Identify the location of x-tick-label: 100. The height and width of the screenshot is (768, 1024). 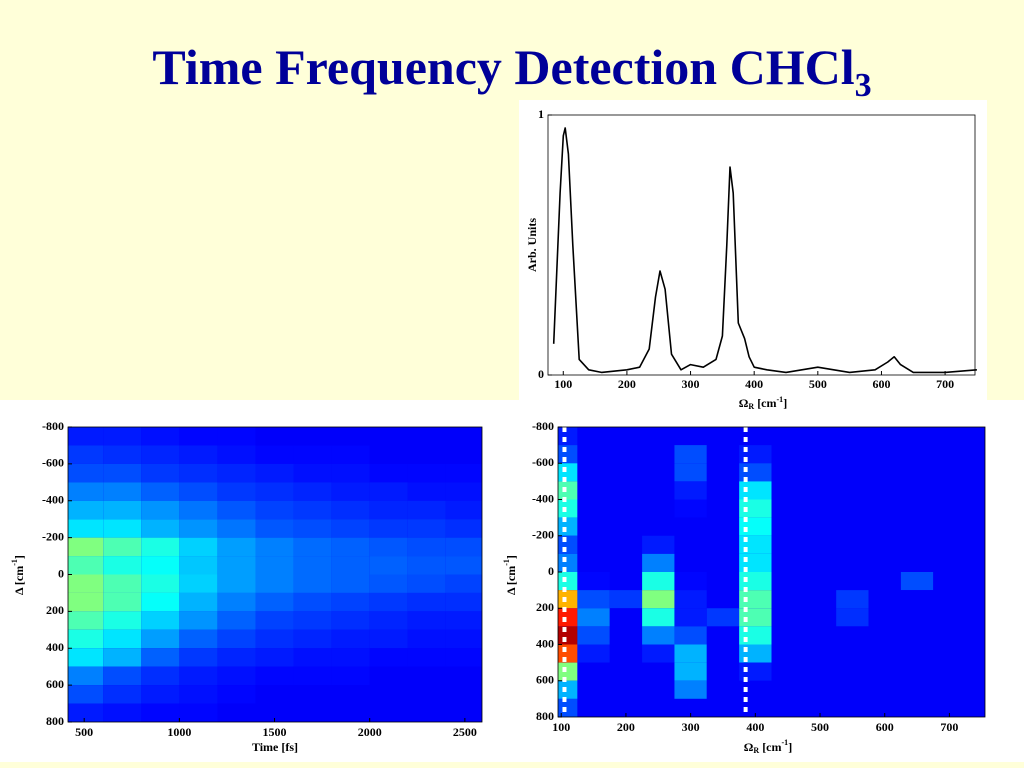
(563, 384).